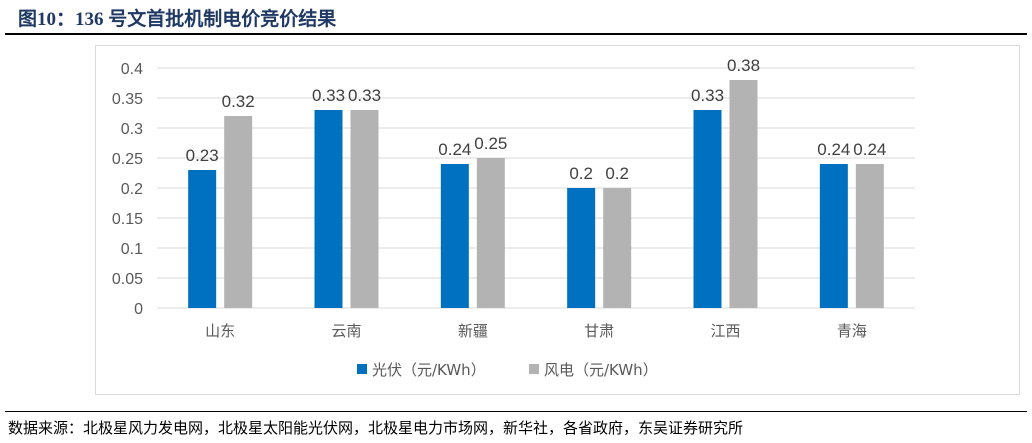 The width and height of the screenshot is (1032, 443). Describe the element at coordinates (132, 189) in the screenshot. I see `y-tick-label: 0.2` at that location.